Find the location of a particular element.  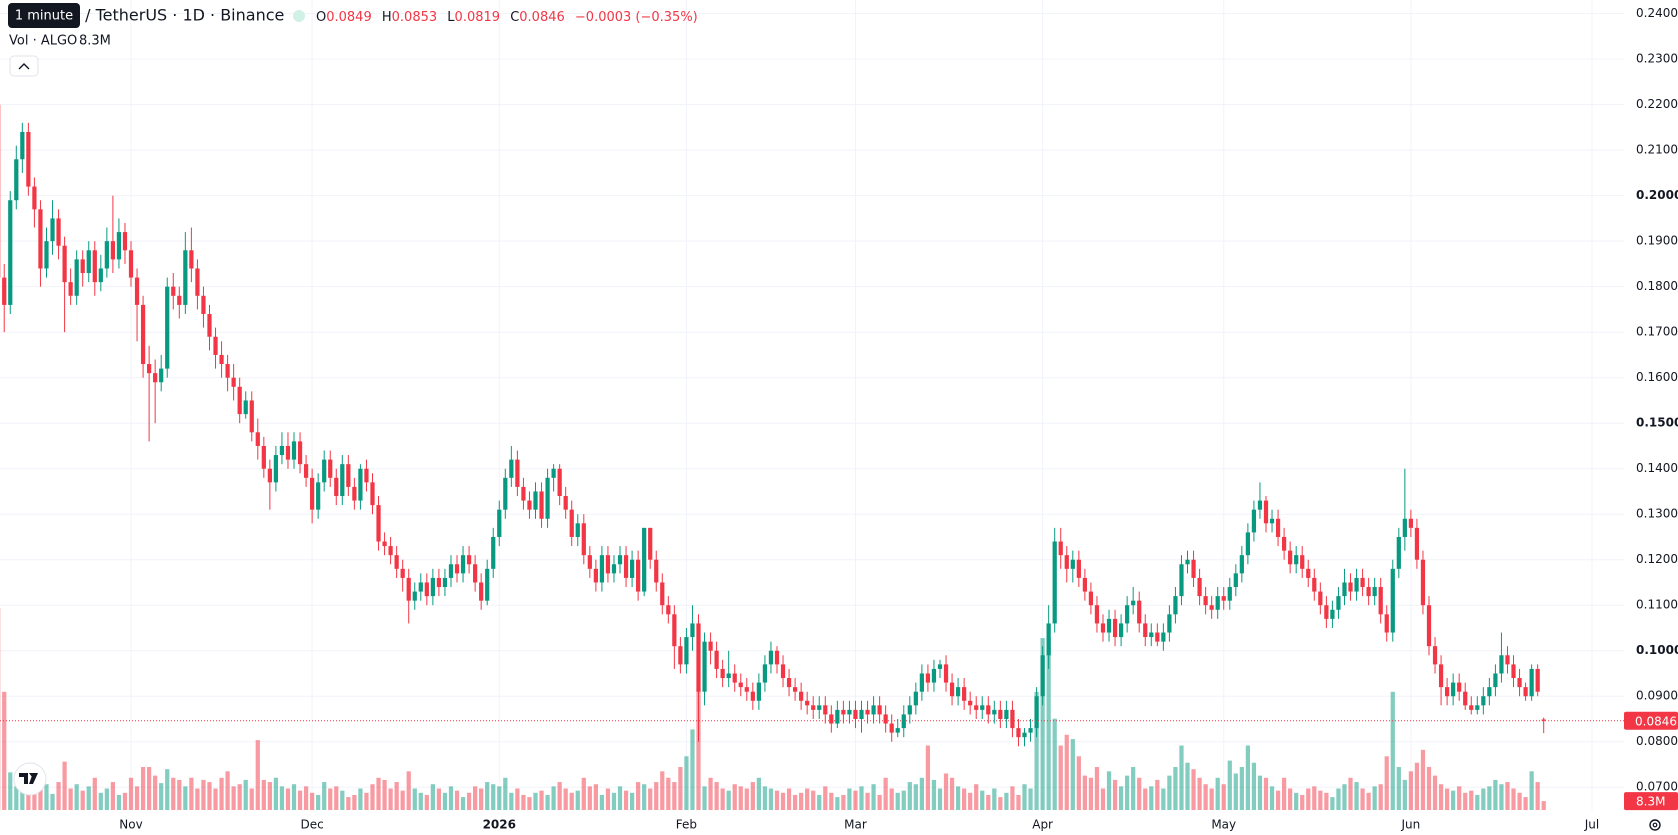

logo-circle is located at coordinates (30, 779).